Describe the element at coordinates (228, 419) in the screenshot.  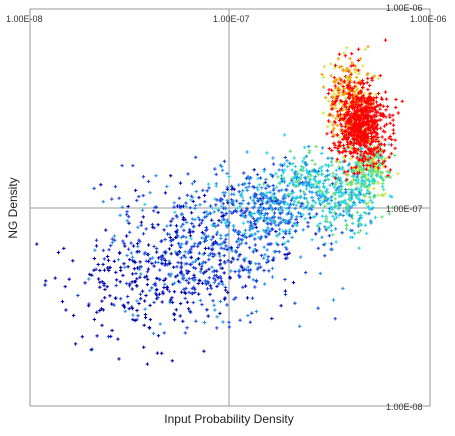
I see `x-axis-title: Input Probability Density` at that location.